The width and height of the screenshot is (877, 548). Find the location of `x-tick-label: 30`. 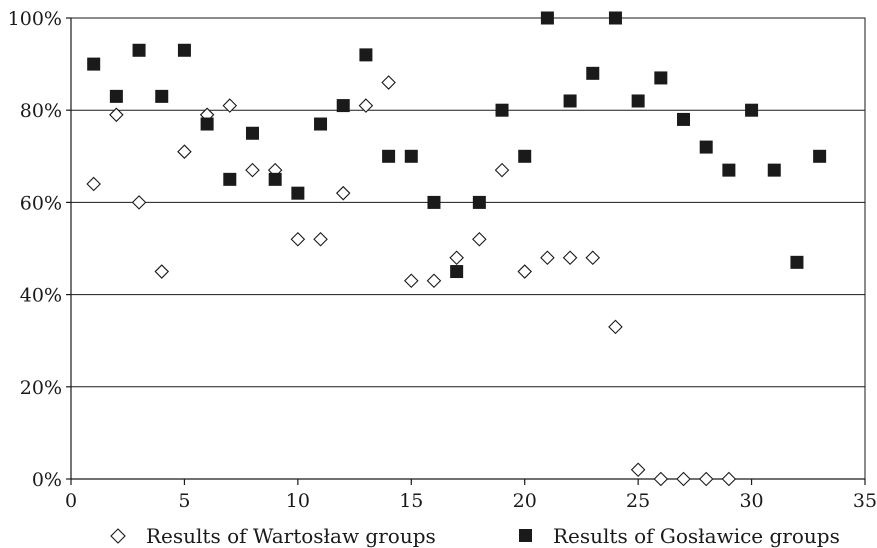

x-tick-label: 30 is located at coordinates (751, 501).